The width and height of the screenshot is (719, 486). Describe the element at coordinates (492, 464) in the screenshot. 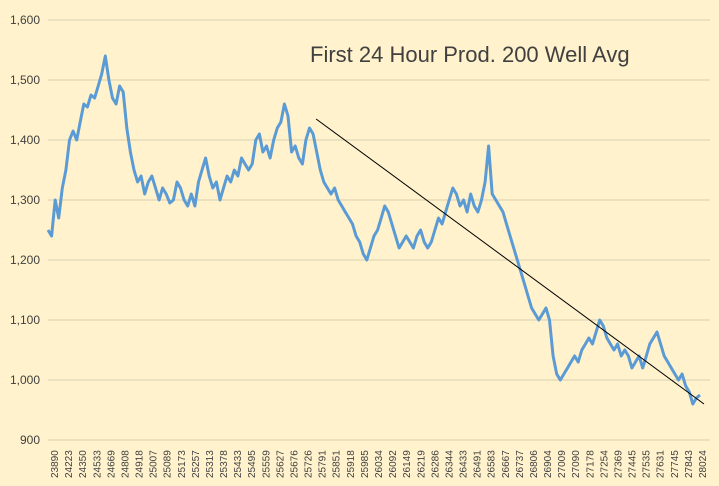

I see `x-tick-label: 26583` at that location.